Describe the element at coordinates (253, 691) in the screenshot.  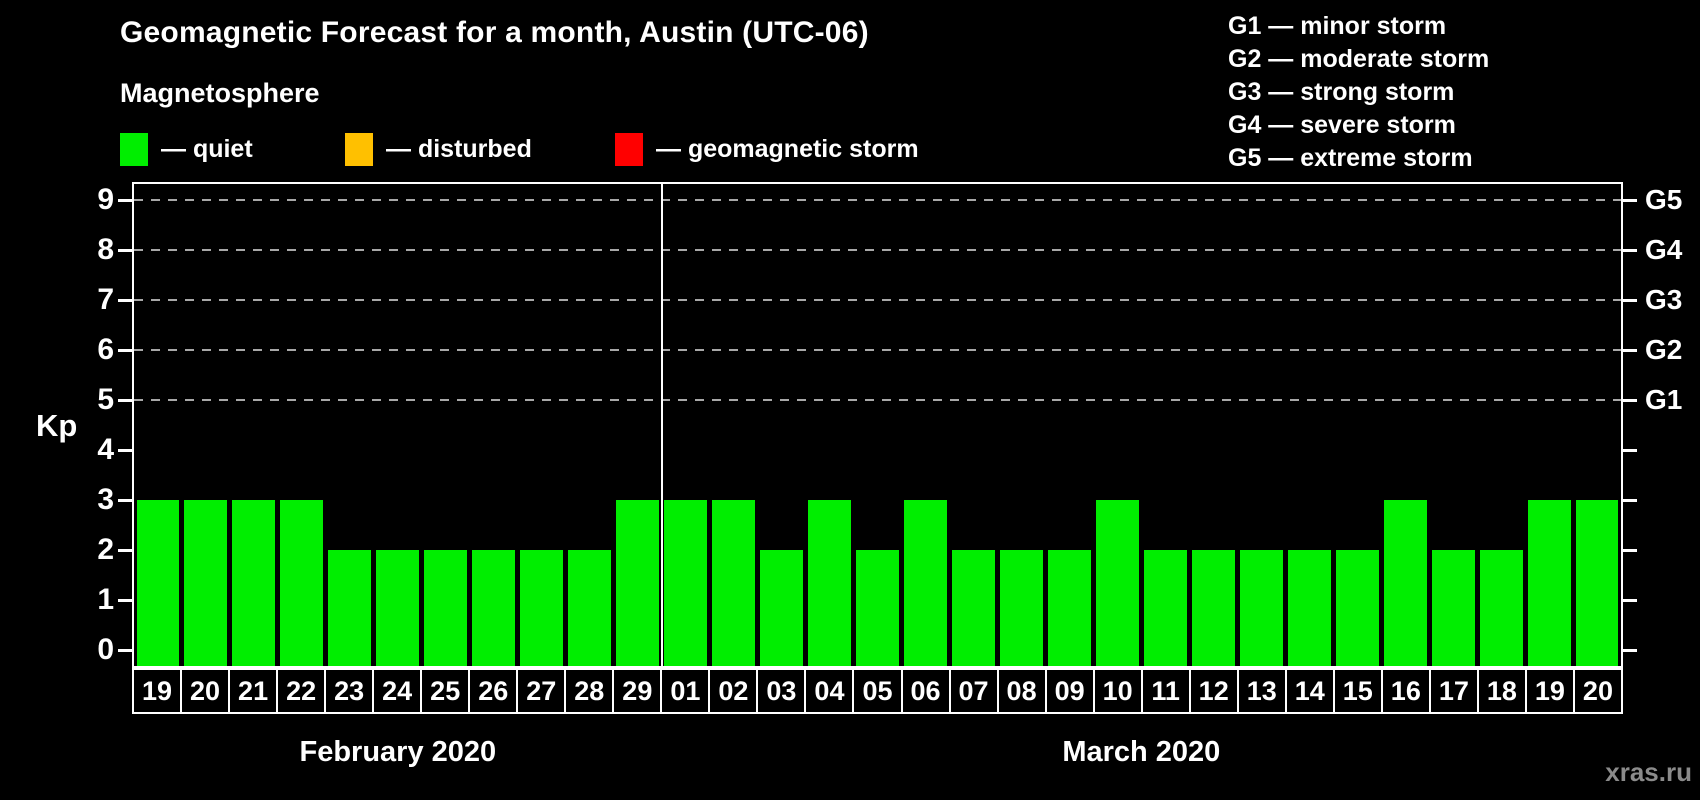
I see `day-label-21: 21` at that location.